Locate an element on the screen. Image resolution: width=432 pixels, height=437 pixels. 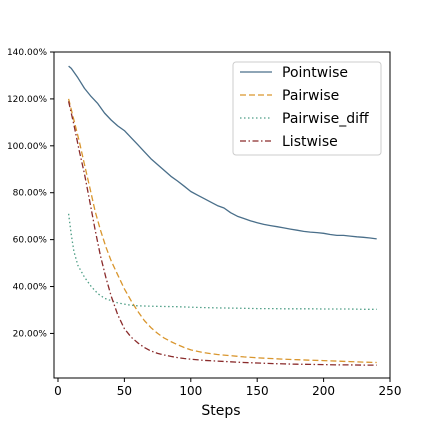
legend-label-pairwise: Pairwise is located at coordinates (310, 96).